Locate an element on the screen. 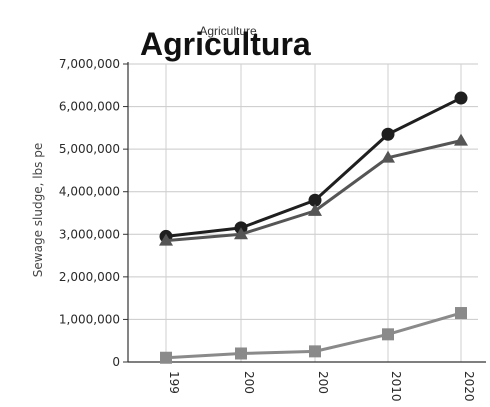 The height and width of the screenshot is (407, 490). x-axis-ticks: 199 200 200 2010 2020 is located at coordinates (321, 386).